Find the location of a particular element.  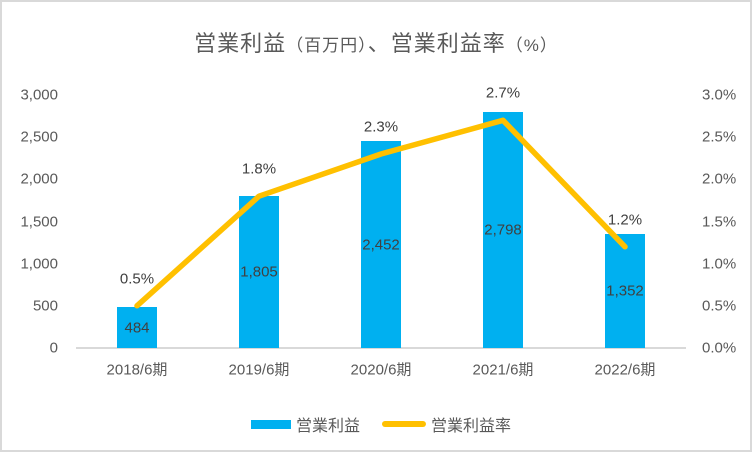

bar-data-label: 1,352 is located at coordinates (625, 291).